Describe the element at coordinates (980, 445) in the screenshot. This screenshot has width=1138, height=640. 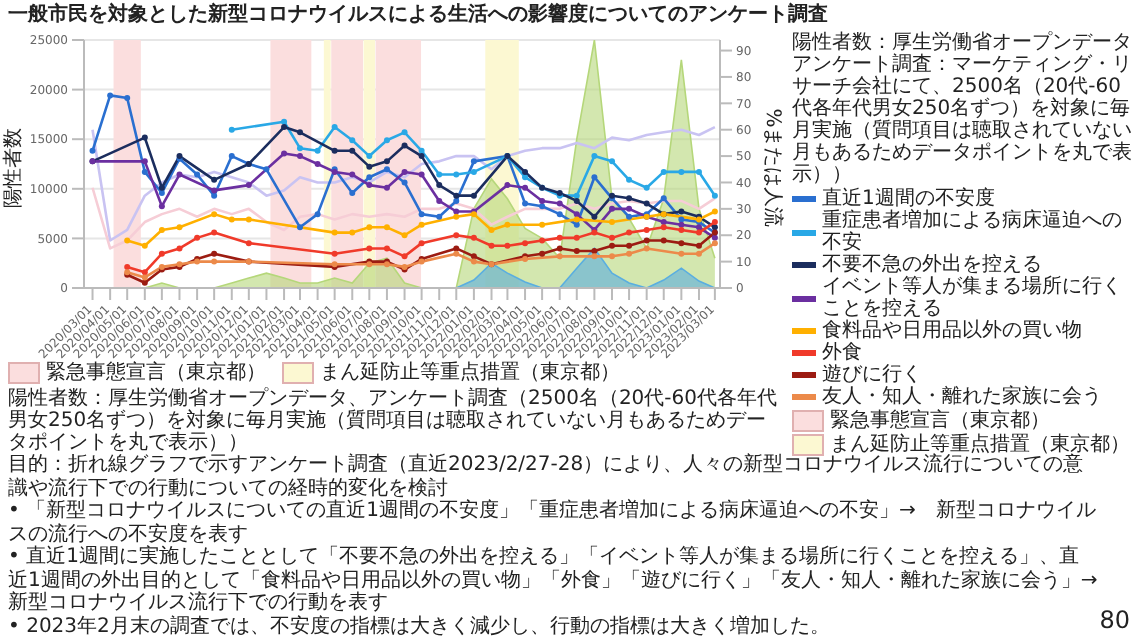
I see `text: まん延防止等重点措置（東京都）` at that location.